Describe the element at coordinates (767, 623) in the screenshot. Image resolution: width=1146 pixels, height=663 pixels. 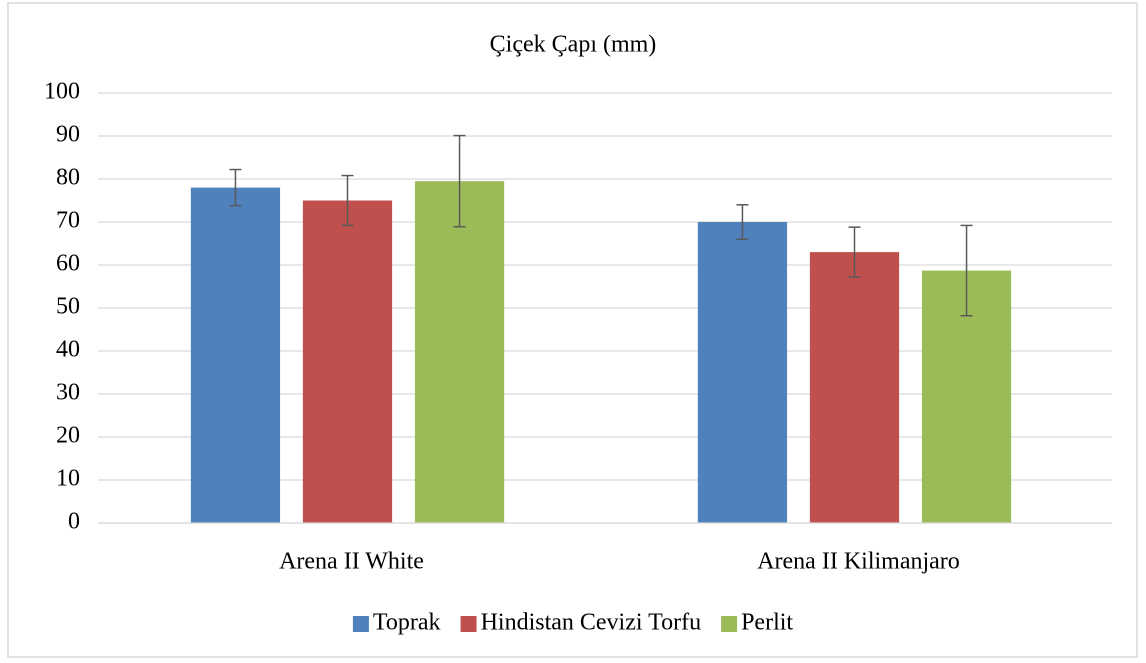
I see `legend-label: Perlit` at that location.